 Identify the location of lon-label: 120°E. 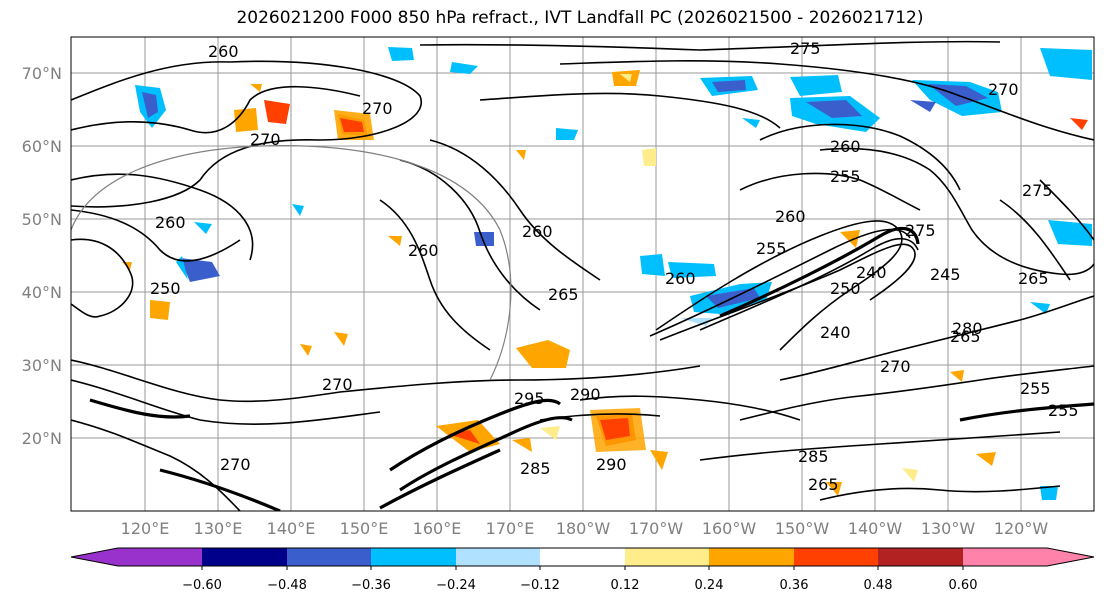
(145, 528).